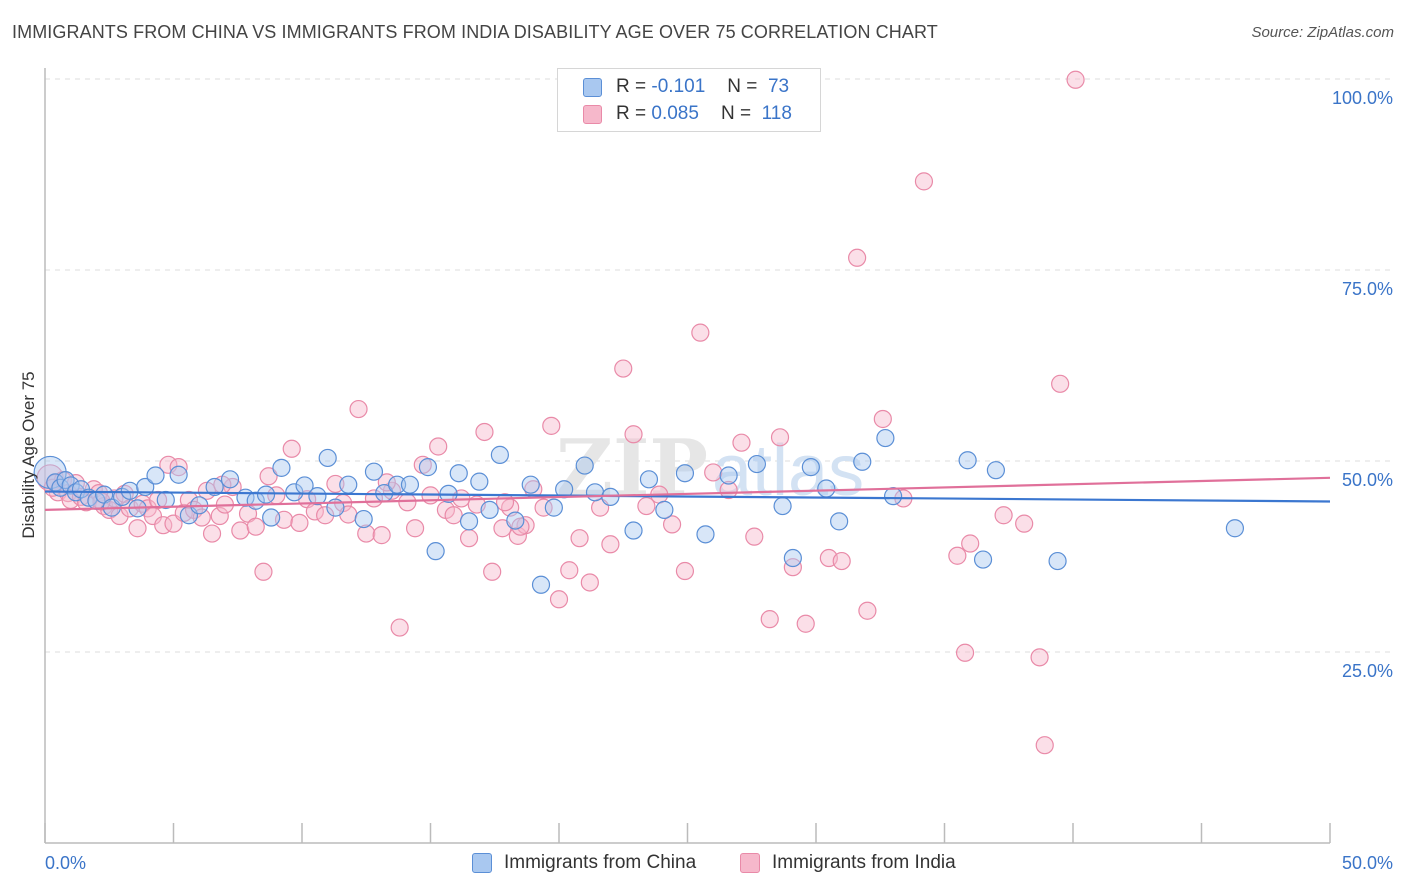 This screenshot has height=892, width=1406. I want to click on bottom-legend-label: Immigrants from India, so click(864, 862).